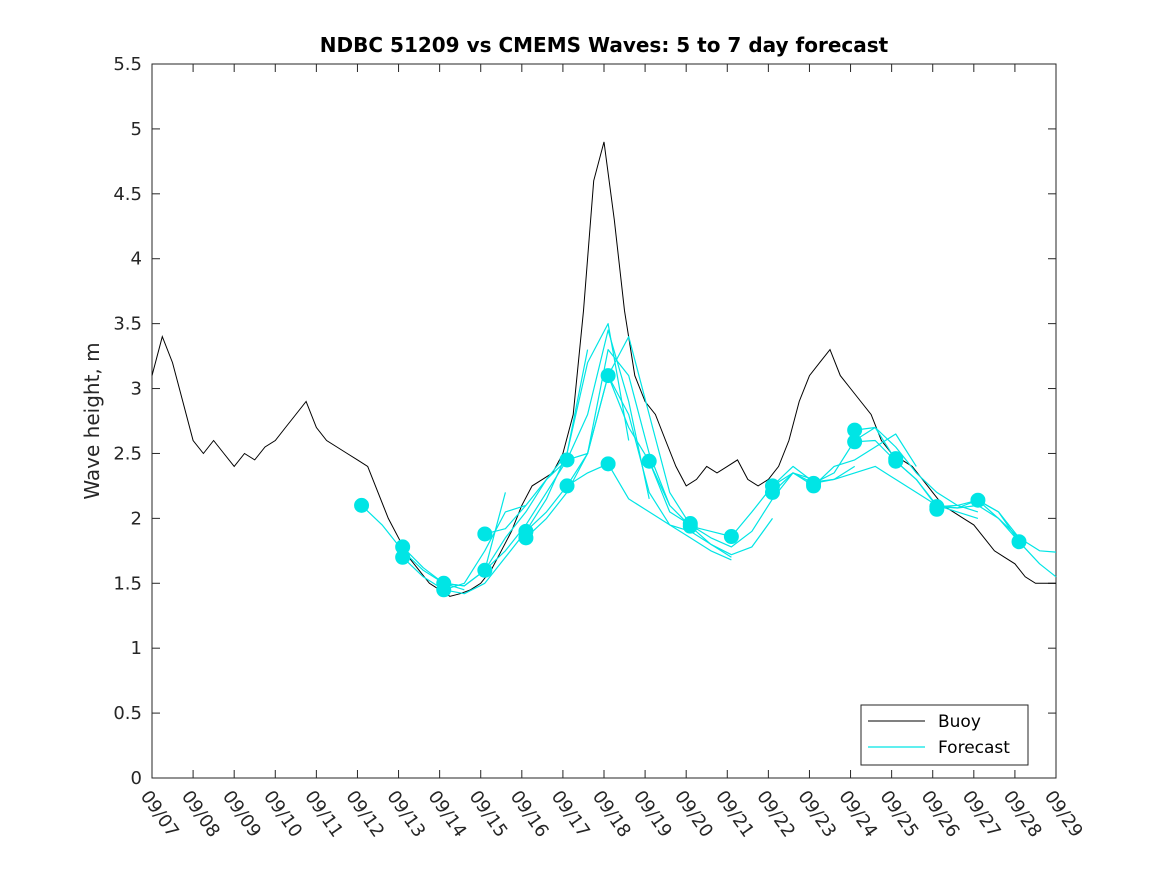 The width and height of the screenshot is (1167, 875). Describe the element at coordinates (136, 518) in the screenshot. I see `y-tick-label: 2` at that location.